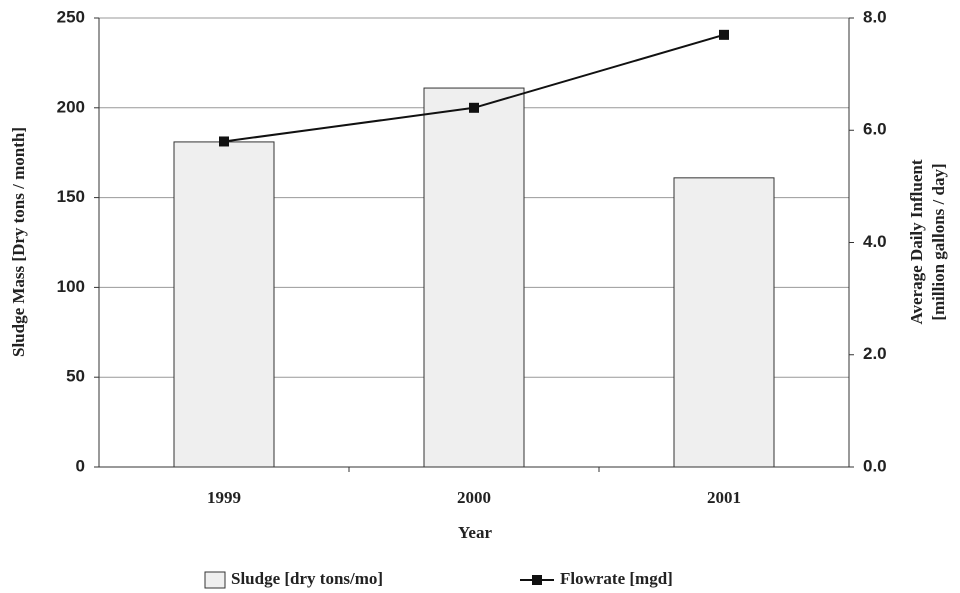  What do you see at coordinates (875, 241) in the screenshot?
I see `y2-tick-label: 4.0` at bounding box center [875, 241].